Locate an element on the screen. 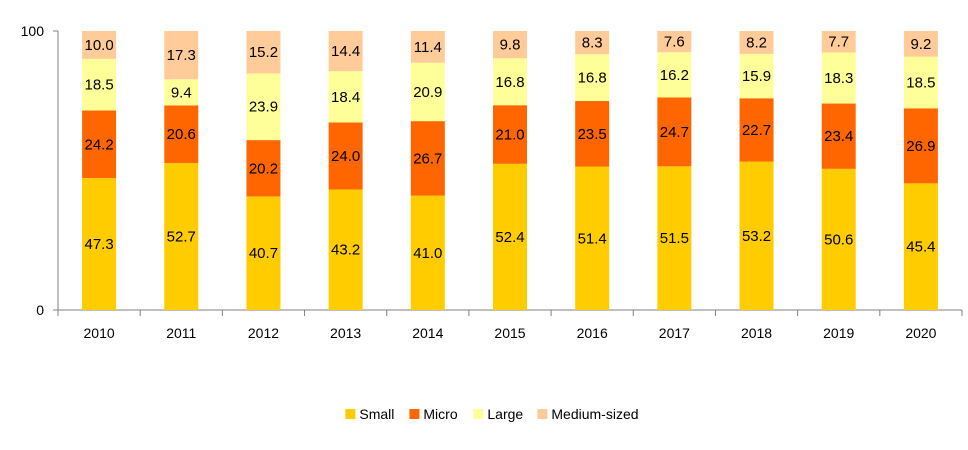 The image size is (968, 450). data-label: 17.3 is located at coordinates (181, 55).